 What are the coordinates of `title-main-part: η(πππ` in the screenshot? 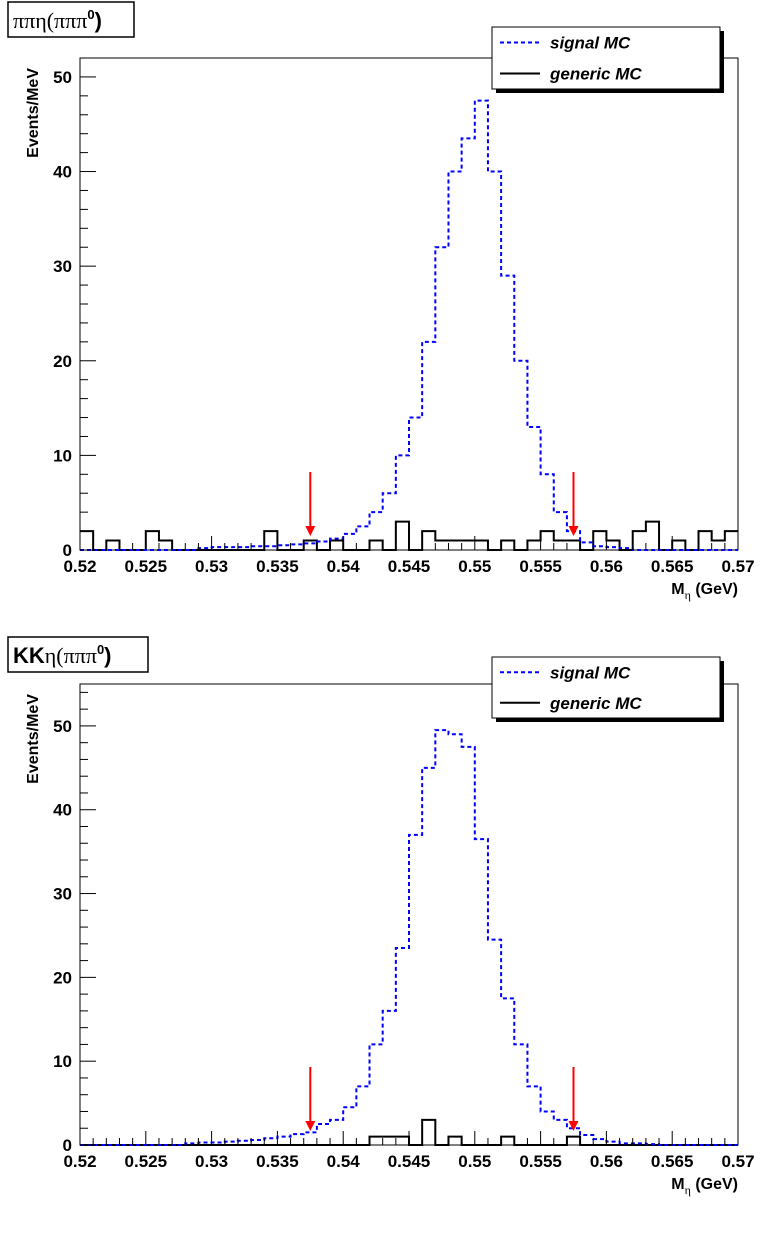 It's located at (71, 655).